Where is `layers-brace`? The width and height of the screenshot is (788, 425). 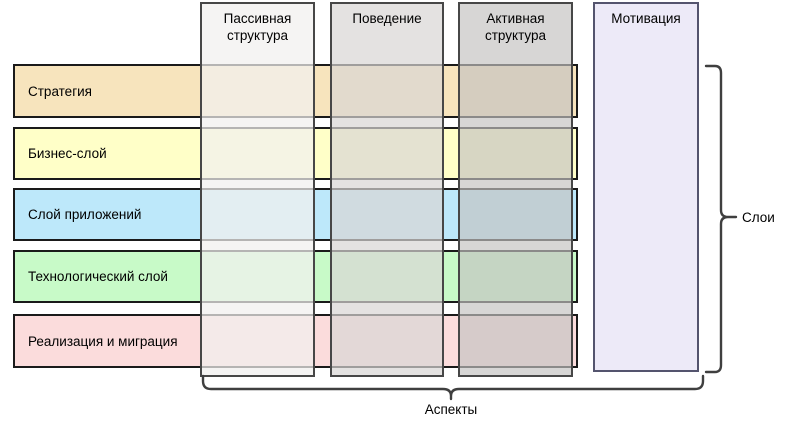
layers-brace is located at coordinates (721, 219).